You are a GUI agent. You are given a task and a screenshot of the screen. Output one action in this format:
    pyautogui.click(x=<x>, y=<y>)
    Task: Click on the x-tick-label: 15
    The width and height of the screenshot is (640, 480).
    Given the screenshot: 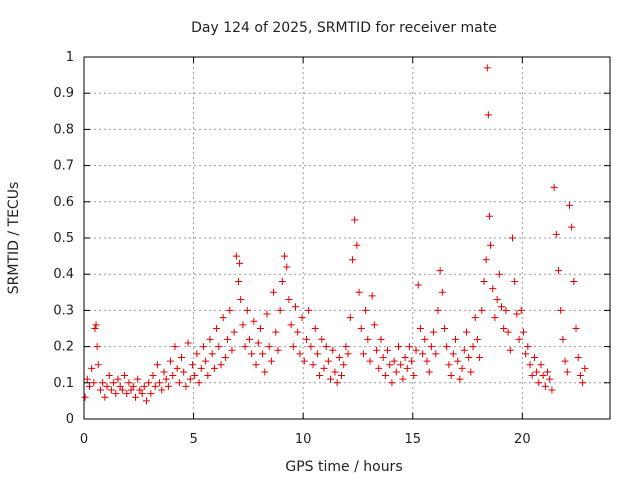 What is the action you would take?
    pyautogui.click(x=412, y=439)
    